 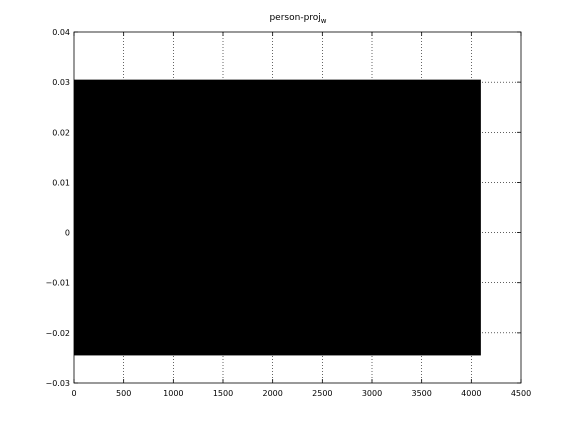 What do you see at coordinates (223, 393) in the screenshot?
I see `x-tick-label: 1500` at bounding box center [223, 393].